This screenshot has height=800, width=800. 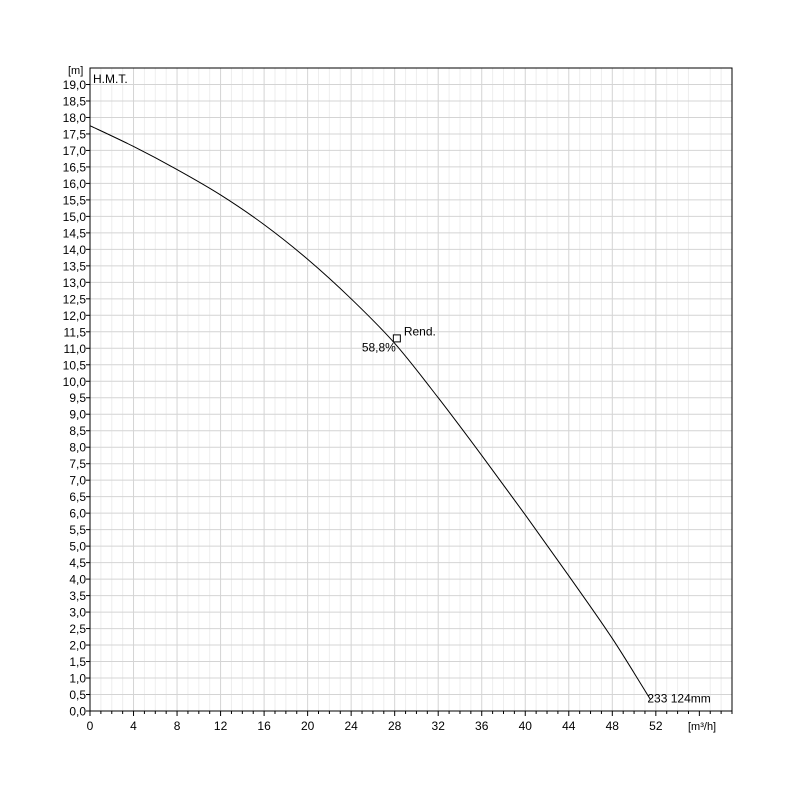 I want to click on x-tick-label: 0, so click(x=90, y=726).